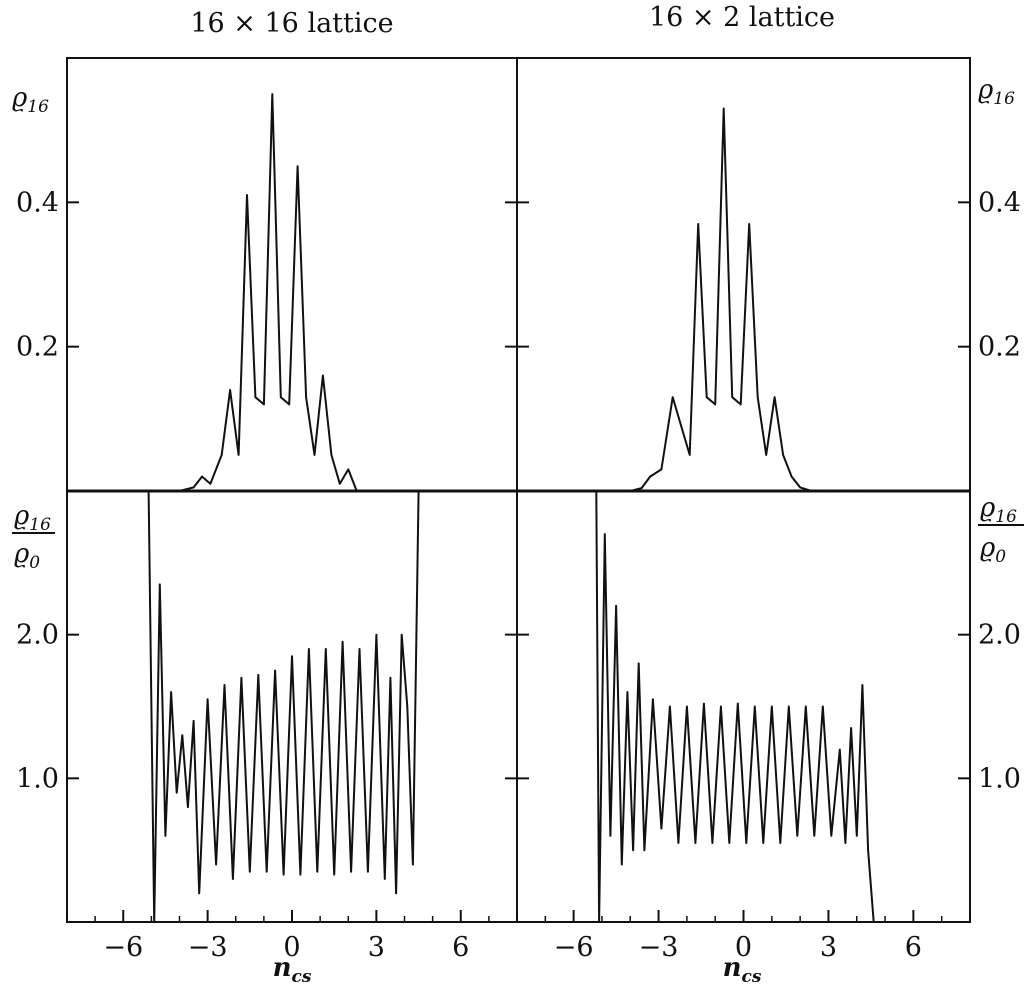 The height and width of the screenshot is (992, 1028). Describe the element at coordinates (123, 947) in the screenshot. I see `bottom-left-xtick-label-0: −6` at that location.